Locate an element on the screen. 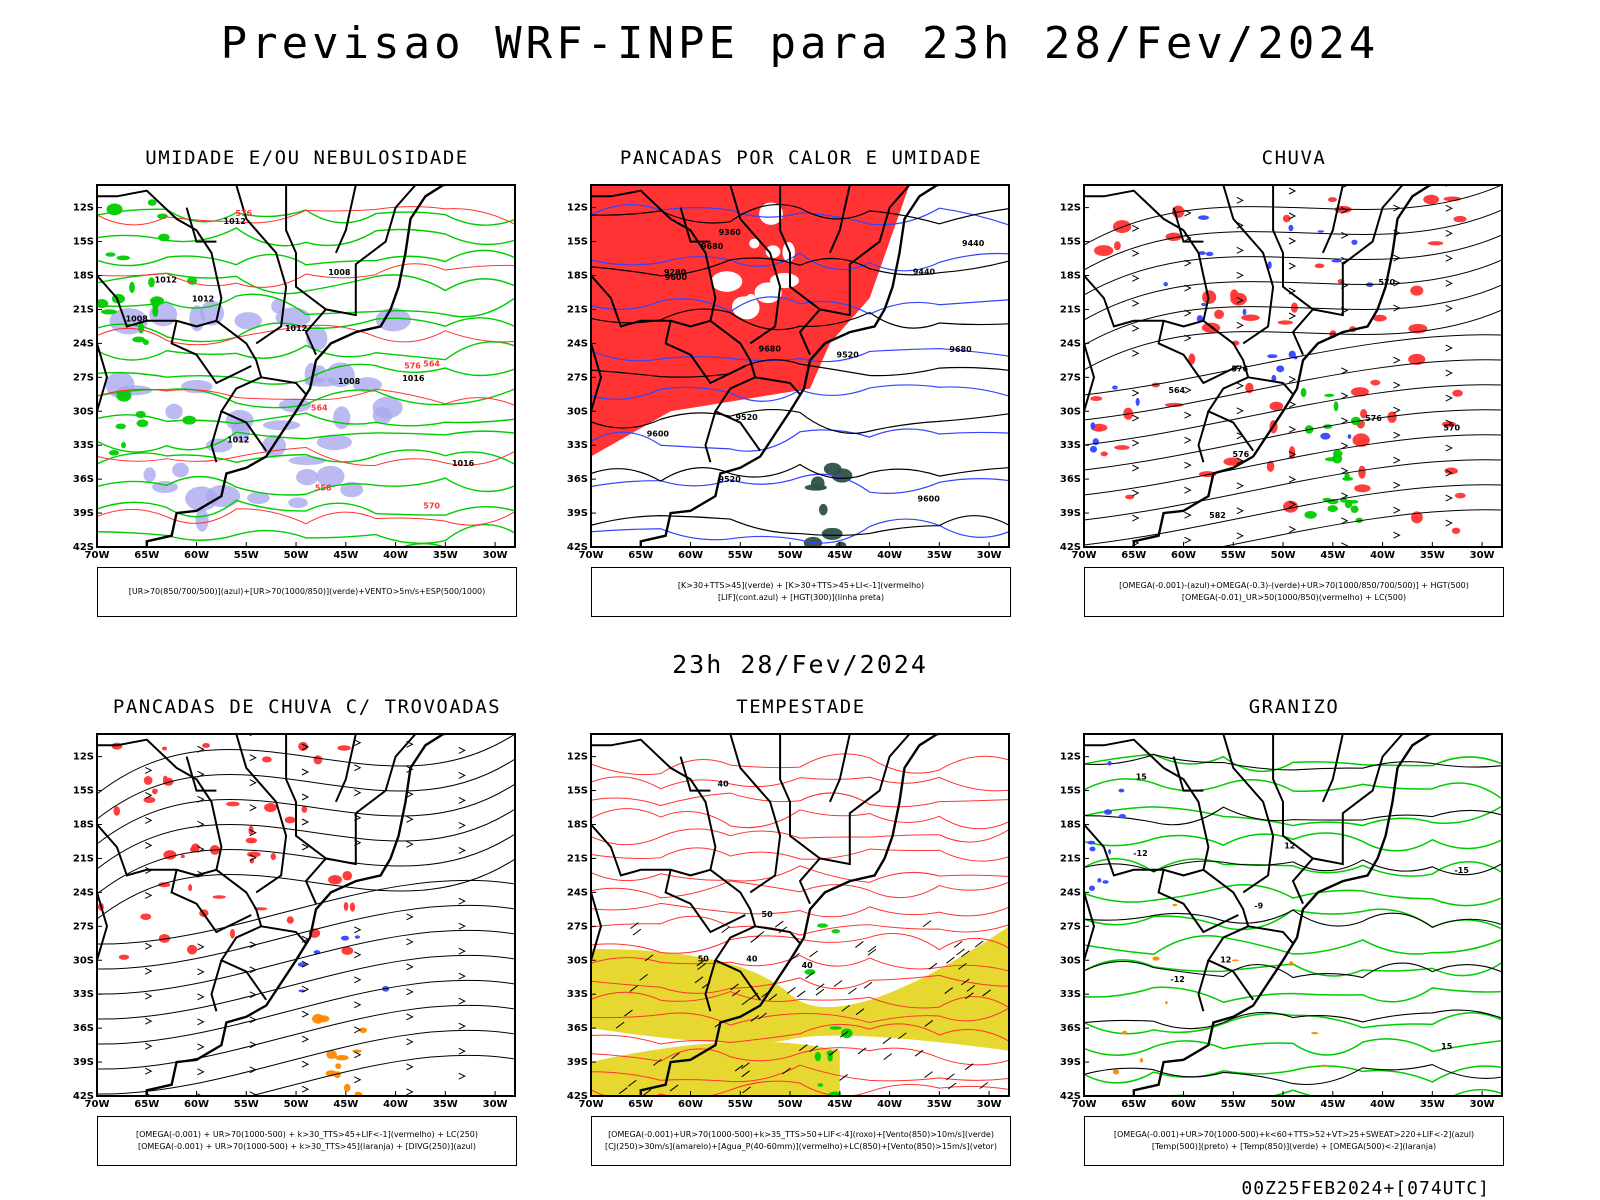 The image size is (1600, 1200). contour-label: 570 is located at coordinates (1451, 428).